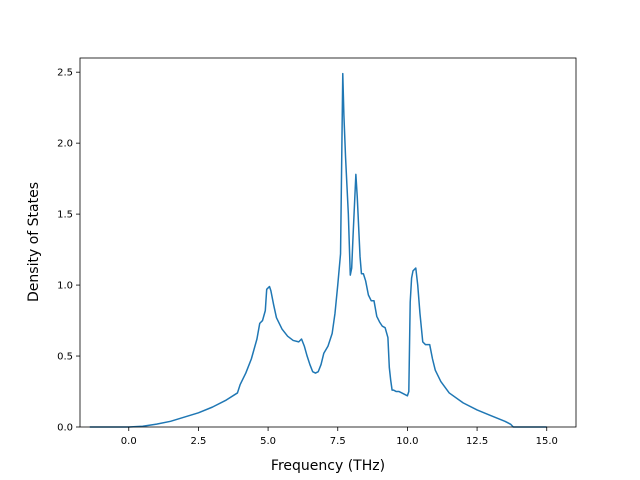 The height and width of the screenshot is (480, 640). What do you see at coordinates (407, 441) in the screenshot?
I see `x-tick-label: 10.0` at bounding box center [407, 441].